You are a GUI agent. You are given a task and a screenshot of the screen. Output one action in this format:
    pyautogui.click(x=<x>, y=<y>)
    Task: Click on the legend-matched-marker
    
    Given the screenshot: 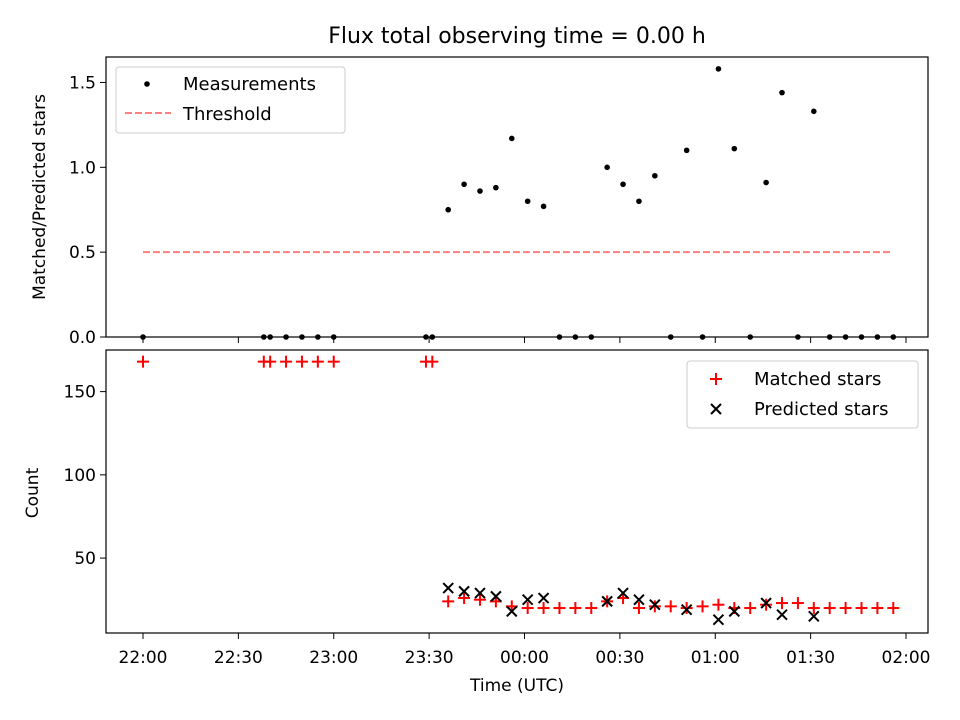 What is the action you would take?
    pyautogui.click(x=716, y=379)
    